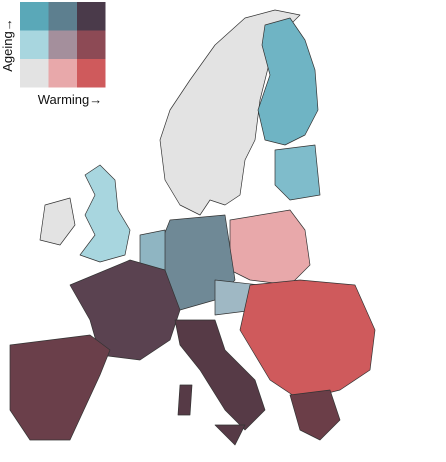 The image size is (446, 462). What do you see at coordinates (315, 415) in the screenshot?
I see `region-greece` at bounding box center [315, 415].